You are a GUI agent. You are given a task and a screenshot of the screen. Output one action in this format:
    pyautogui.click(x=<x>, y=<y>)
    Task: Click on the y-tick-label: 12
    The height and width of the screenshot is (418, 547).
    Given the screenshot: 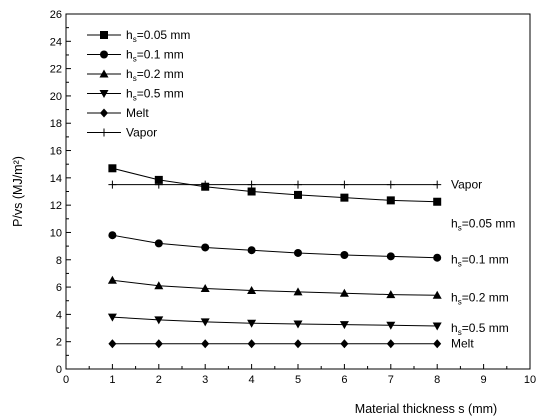 What is the action you would take?
    pyautogui.click(x=56, y=206)
    